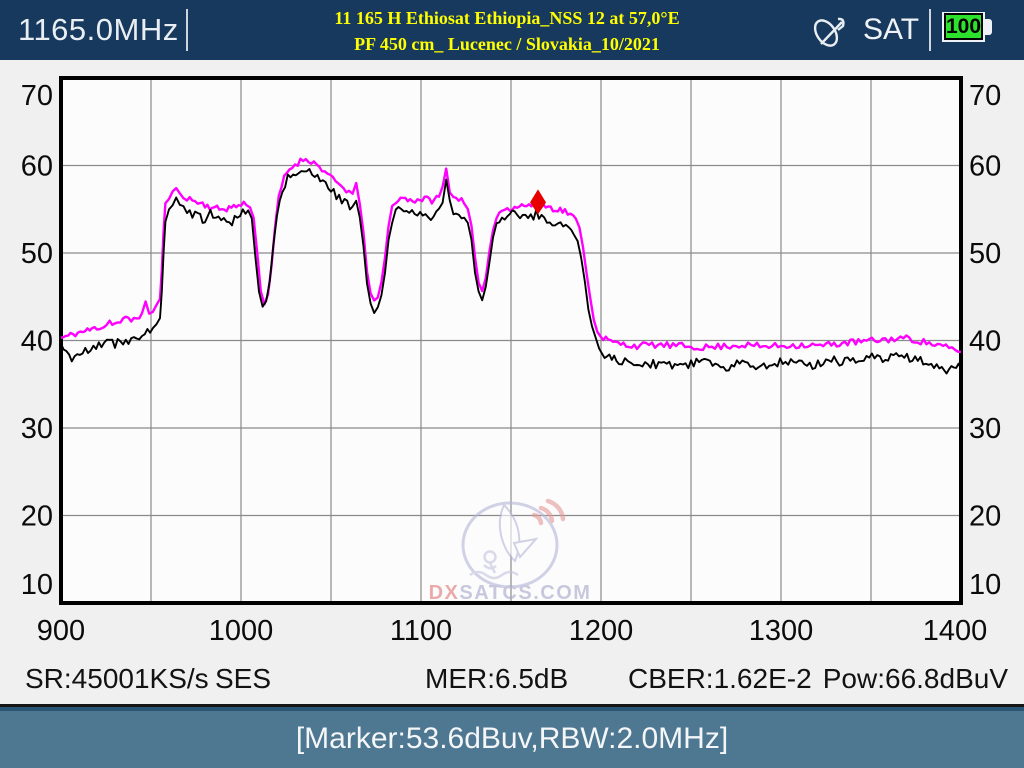 This screenshot has height=768, width=1024. Describe the element at coordinates (915, 678) in the screenshot. I see `power-value: Pow:66.8dBuV` at that location.